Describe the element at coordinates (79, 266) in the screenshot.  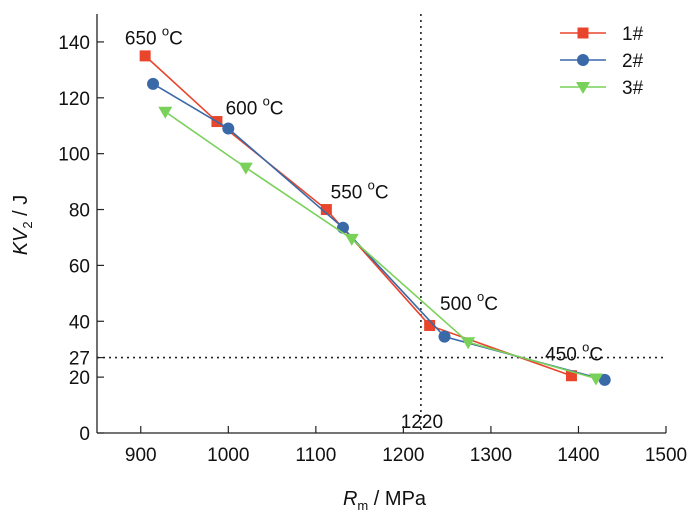
I see `y-tick-label: 60` at that location.